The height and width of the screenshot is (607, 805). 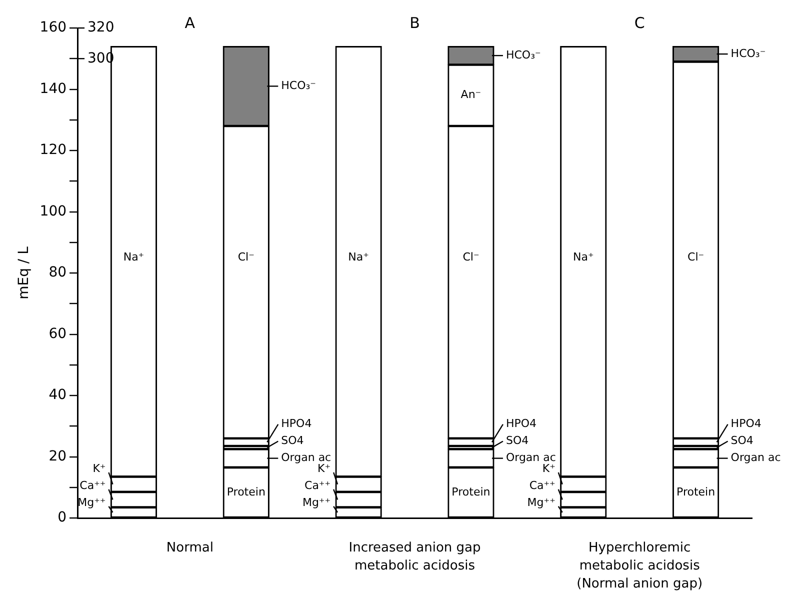 What do you see at coordinates (542, 485) in the screenshot?
I see `series-label: Ca⁺⁺` at bounding box center [542, 485].